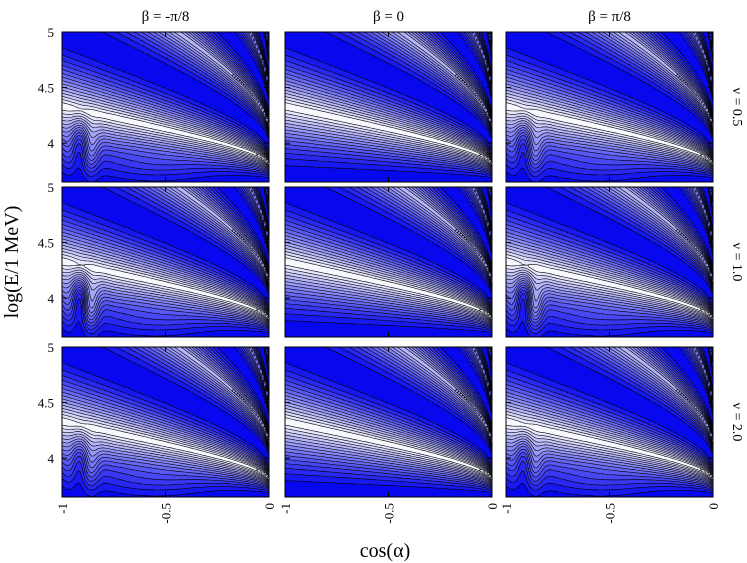 This screenshot has height=563, width=747. Describe the element at coordinates (609, 17) in the screenshot. I see `column-label: β = π/8` at that location.